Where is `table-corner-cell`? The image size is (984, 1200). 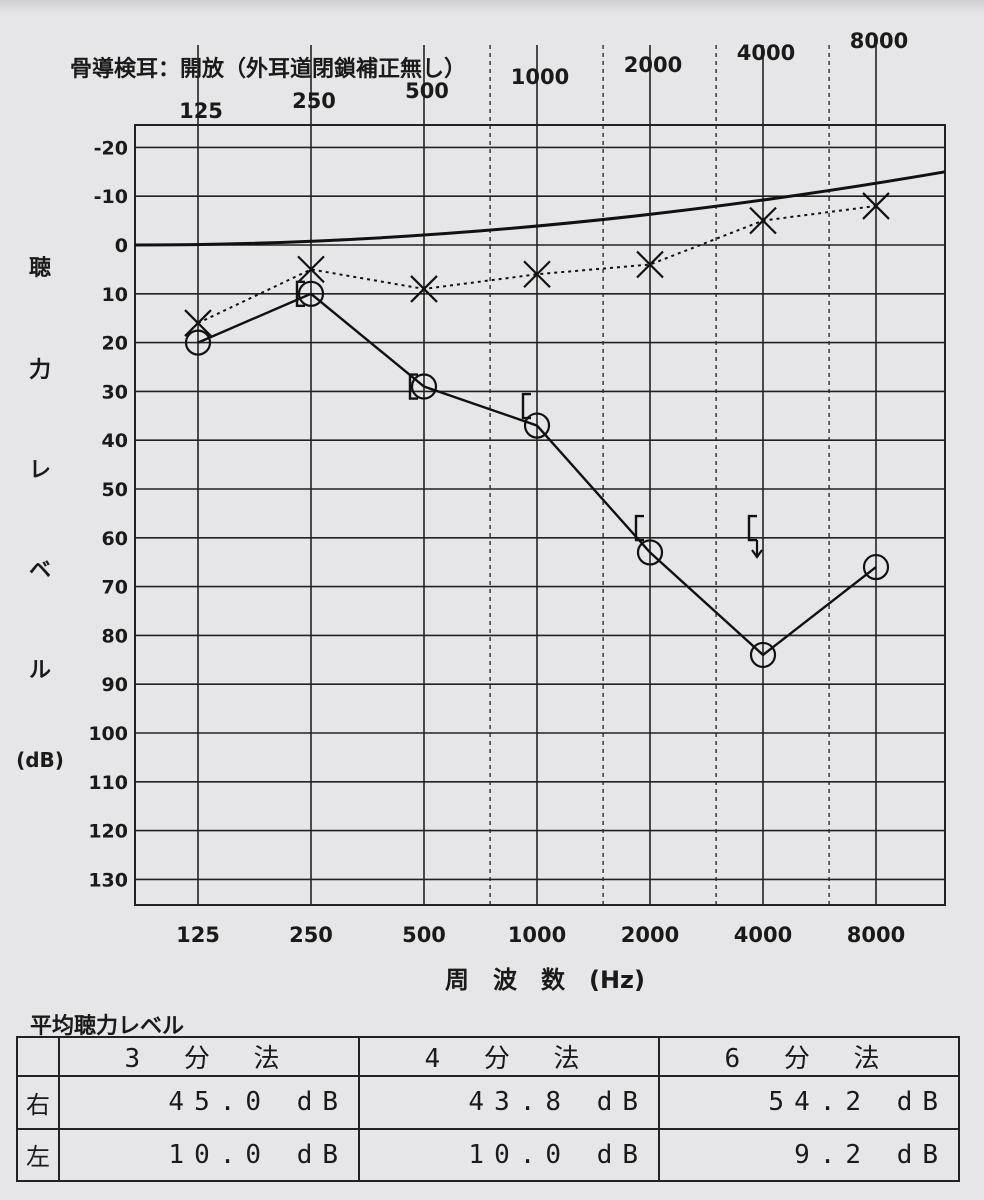
table-corner-cell is located at coordinates (38, 1056).